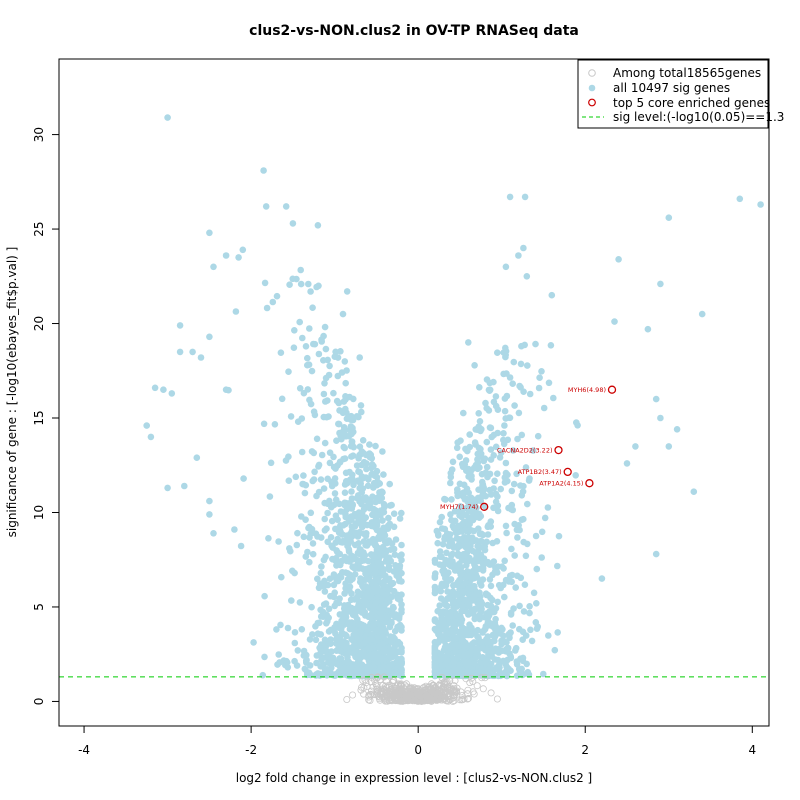 This screenshot has width=800, height=800. Describe the element at coordinates (691, 103) in the screenshot. I see `legend-label-core: top 5 core enriched genes` at that location.